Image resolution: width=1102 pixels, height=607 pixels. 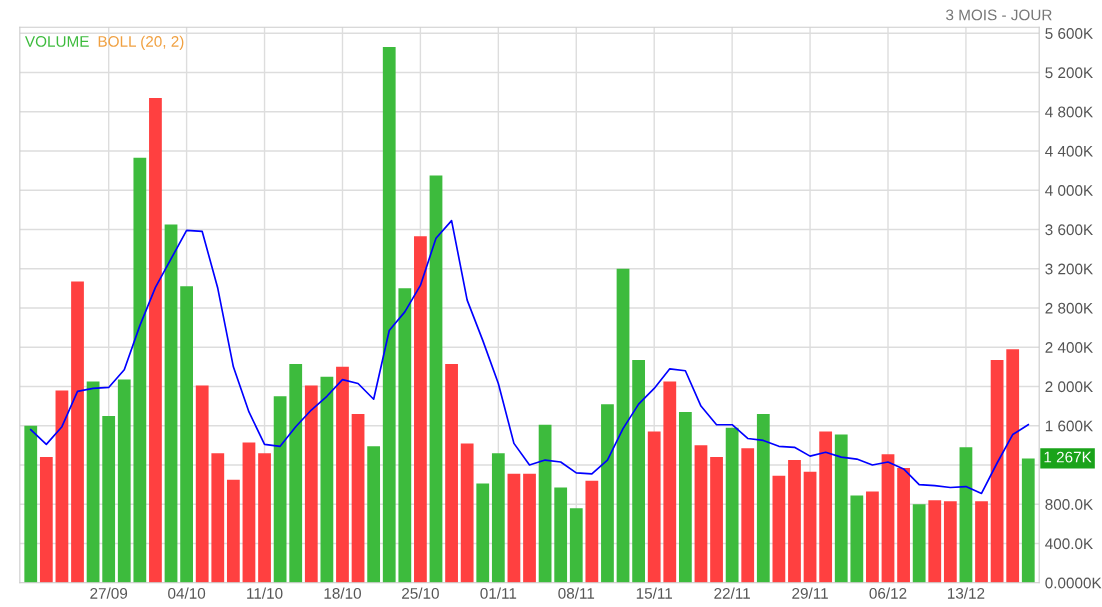 I want to click on y-tick-label: 3 600K, so click(x=1069, y=230).